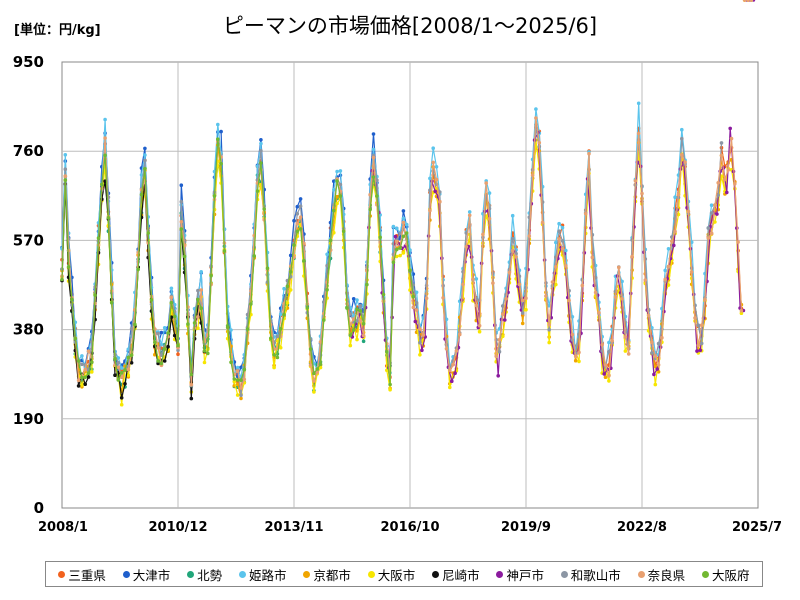  What do you see at coordinates (391, 574) in the screenshot?
I see `legend-item: 大阪市` at bounding box center [391, 574].